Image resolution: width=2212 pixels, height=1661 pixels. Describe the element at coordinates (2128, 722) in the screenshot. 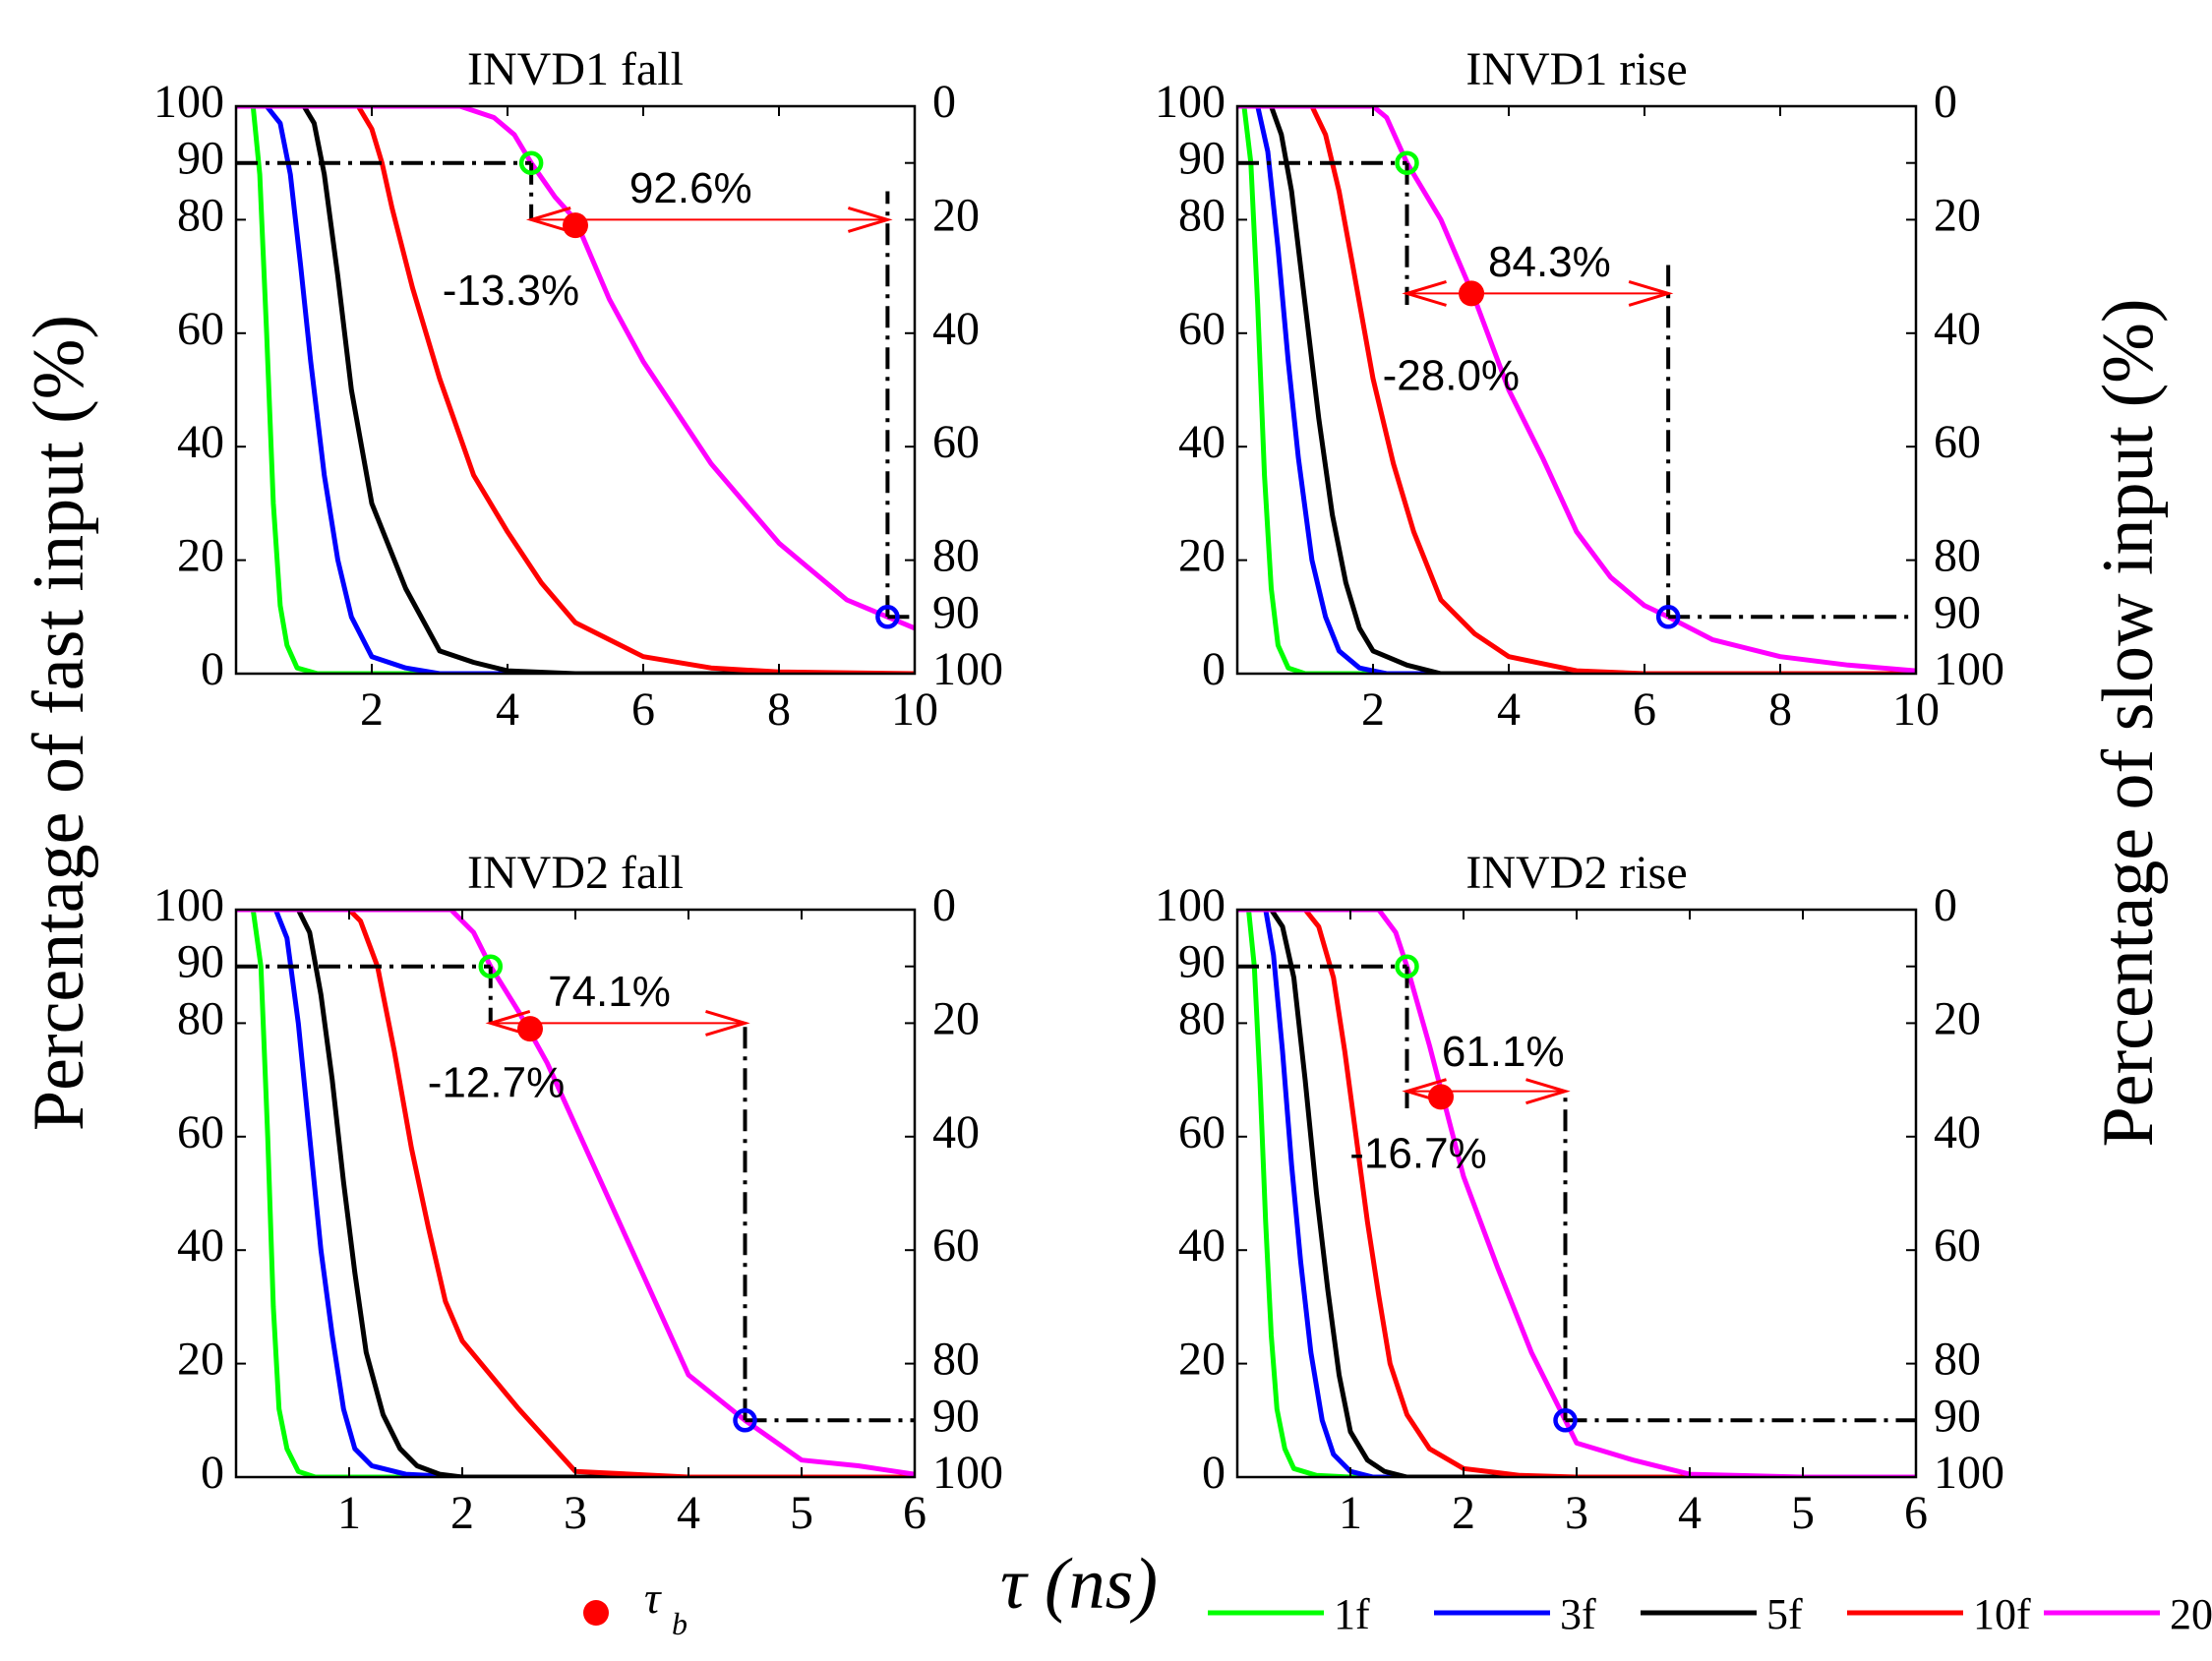

I see `right-y-axis-label: Percentage of slow input (%)` at that location.